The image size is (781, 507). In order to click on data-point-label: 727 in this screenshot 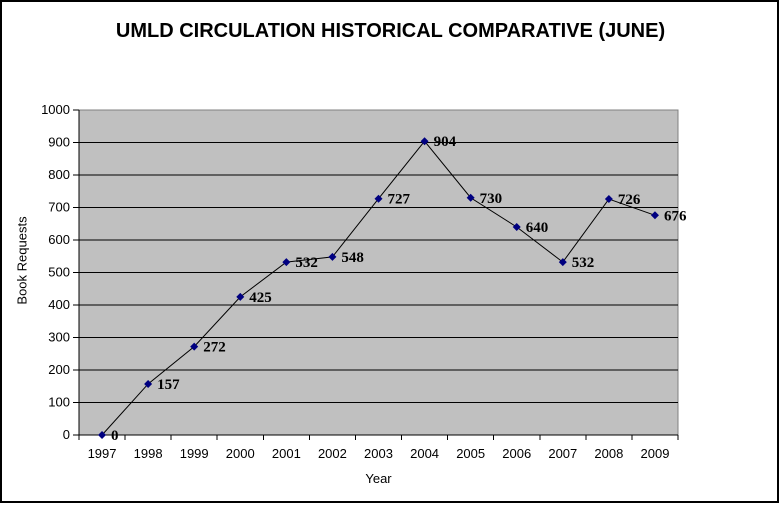, I will do `click(399, 200)`.